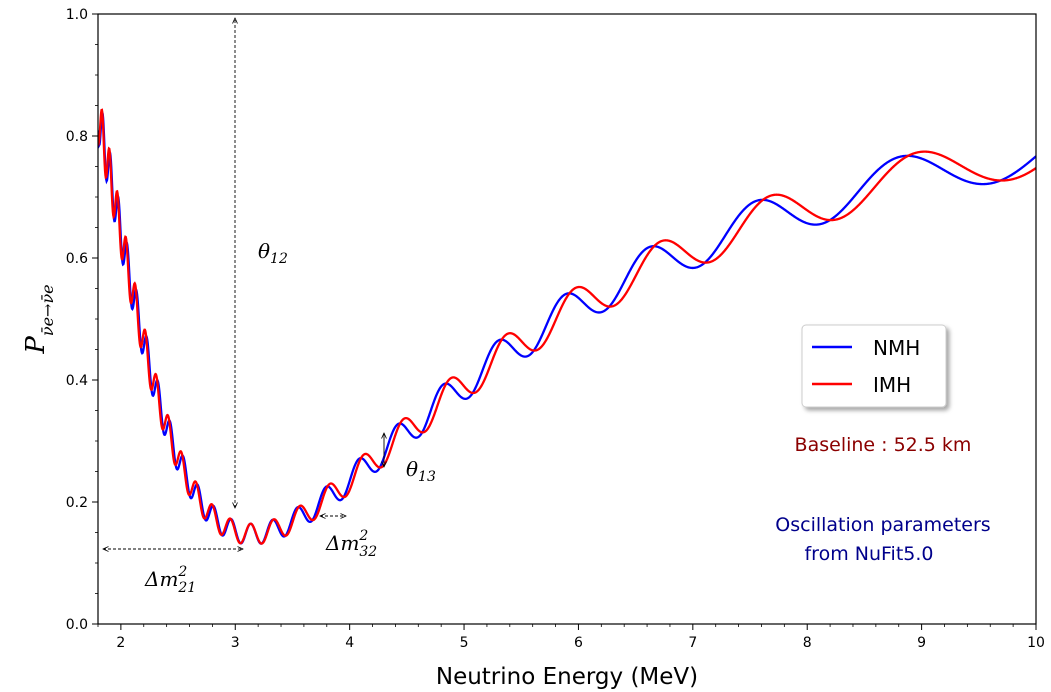 The width and height of the screenshot is (1051, 692). Describe the element at coordinates (921, 643) in the screenshot. I see `x-tick-label: 9` at that location.